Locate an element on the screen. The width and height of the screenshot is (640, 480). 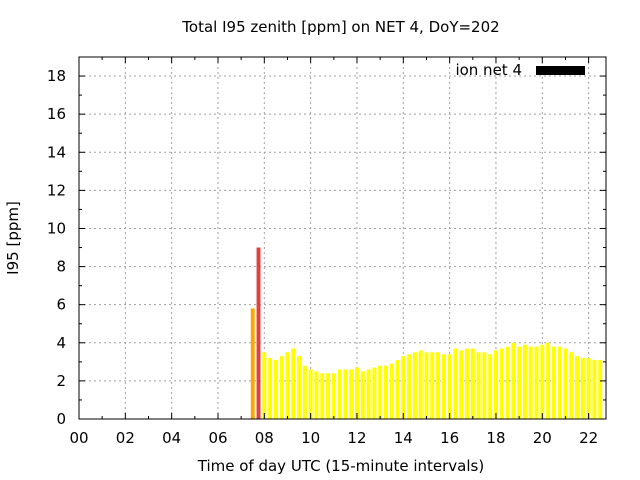
y-axis-label: I95 [ppm] is located at coordinates (13, 238).